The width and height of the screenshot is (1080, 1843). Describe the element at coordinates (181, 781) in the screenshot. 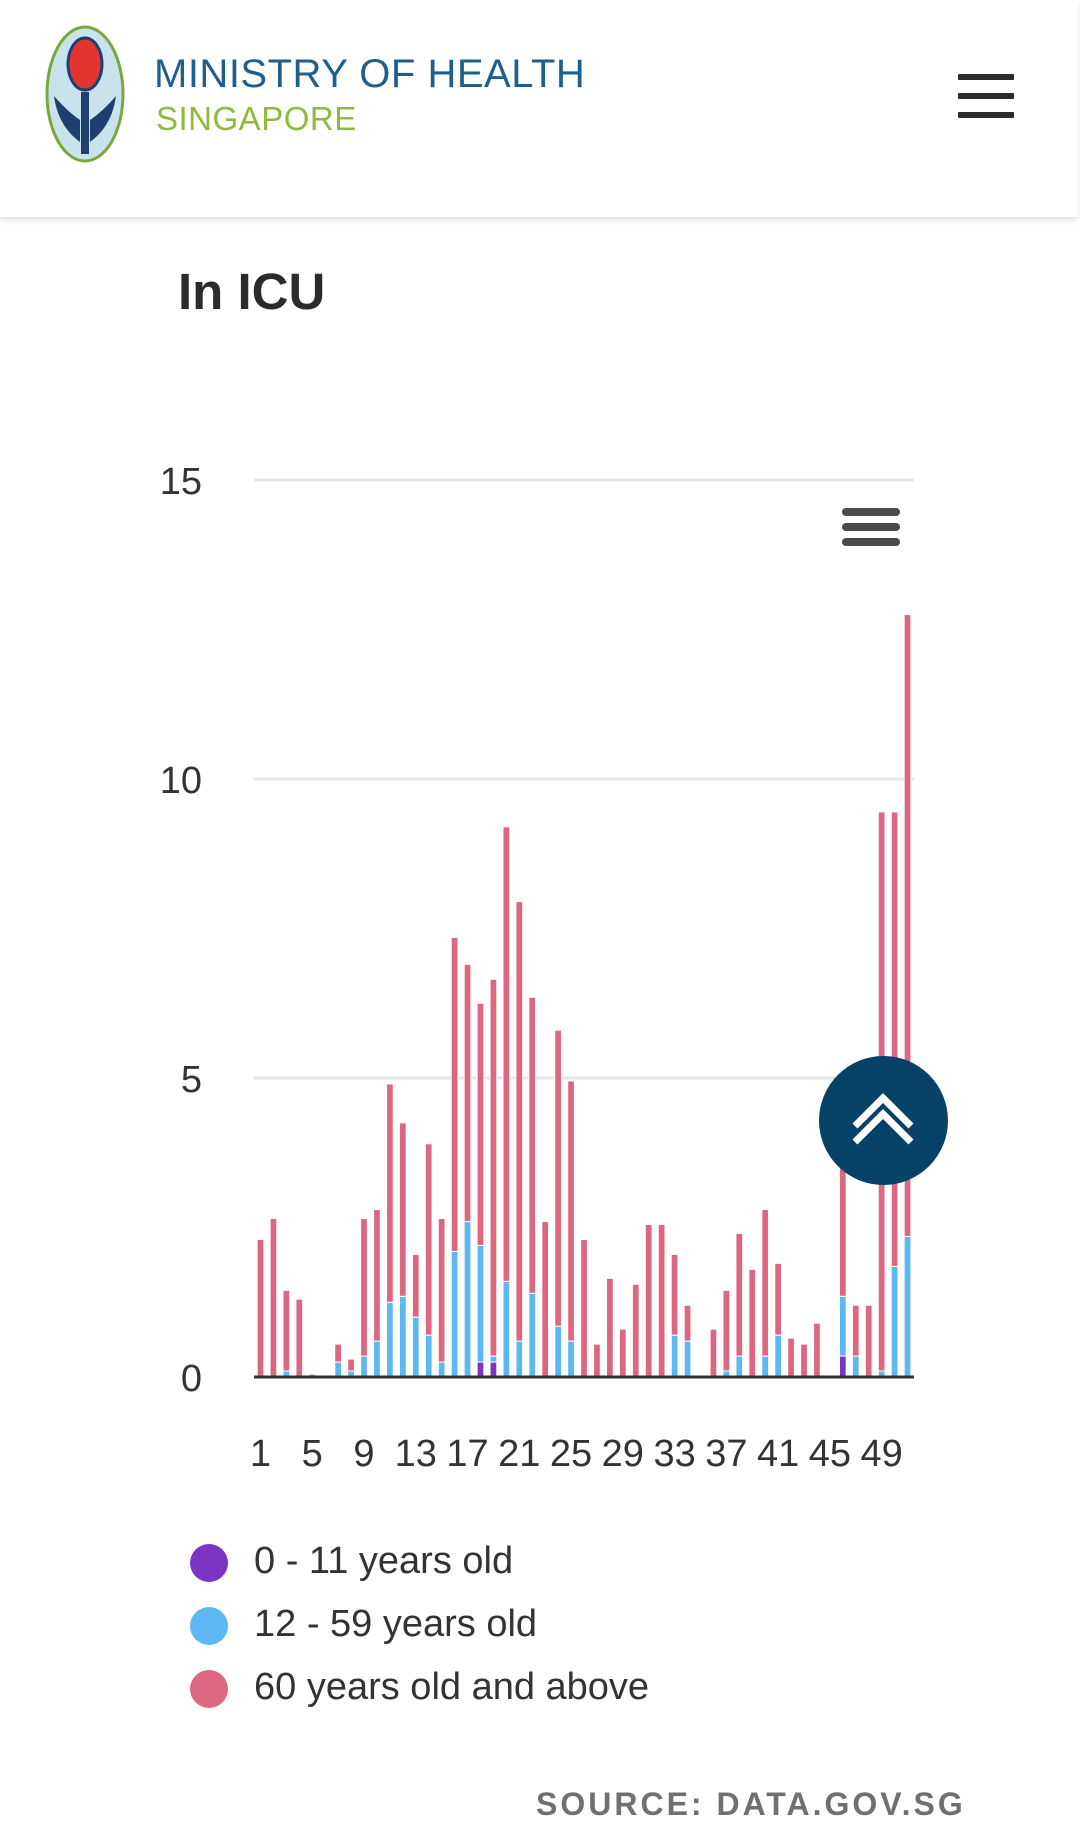

I see `y-tick-label: 10` at that location.